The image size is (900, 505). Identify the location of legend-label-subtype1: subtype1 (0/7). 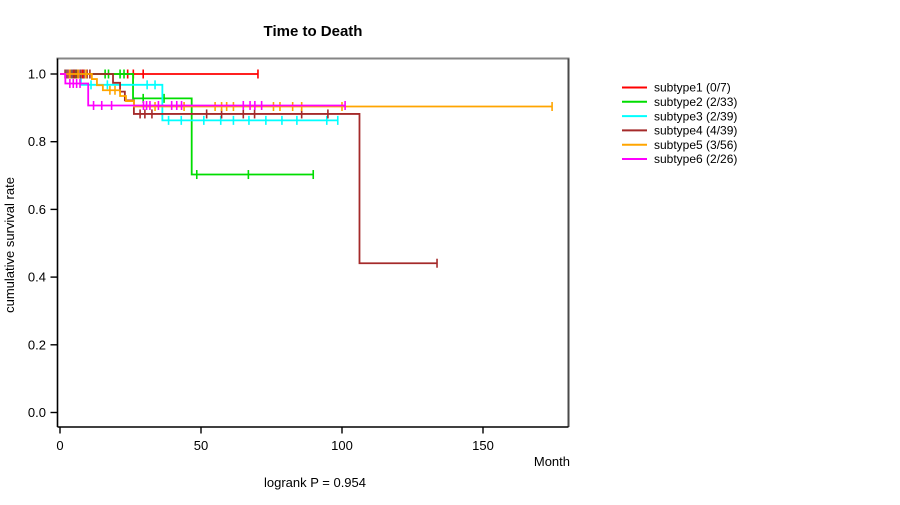
(692, 88).